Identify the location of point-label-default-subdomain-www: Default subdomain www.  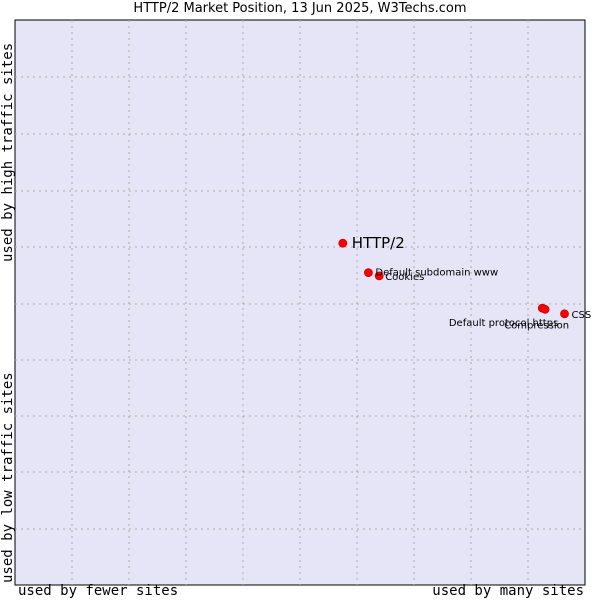
(436, 273).